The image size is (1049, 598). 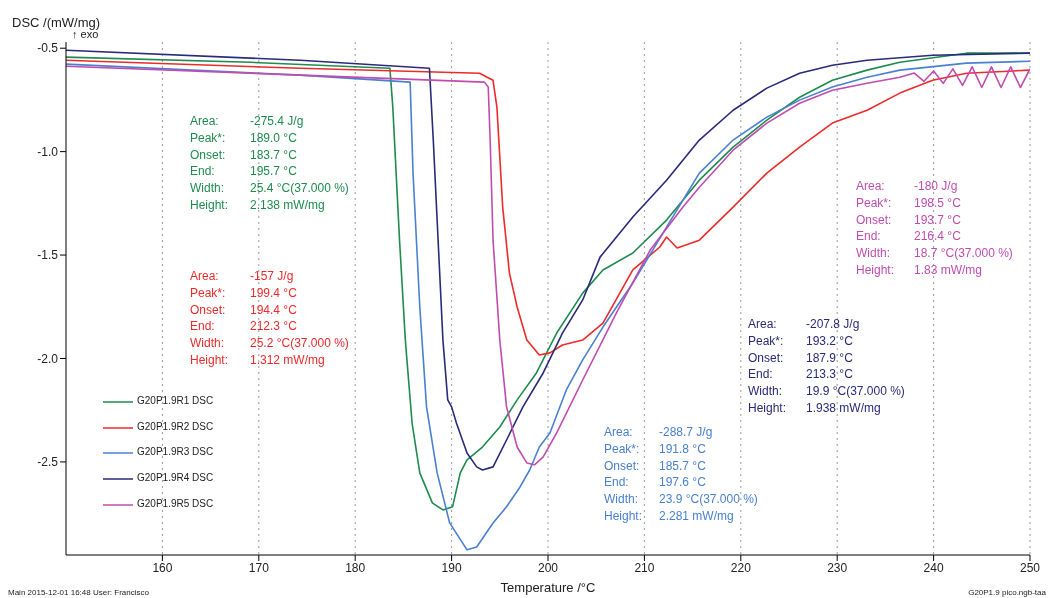 I want to click on legend-label: G20P1.9R2 DSC, so click(x=175, y=427).